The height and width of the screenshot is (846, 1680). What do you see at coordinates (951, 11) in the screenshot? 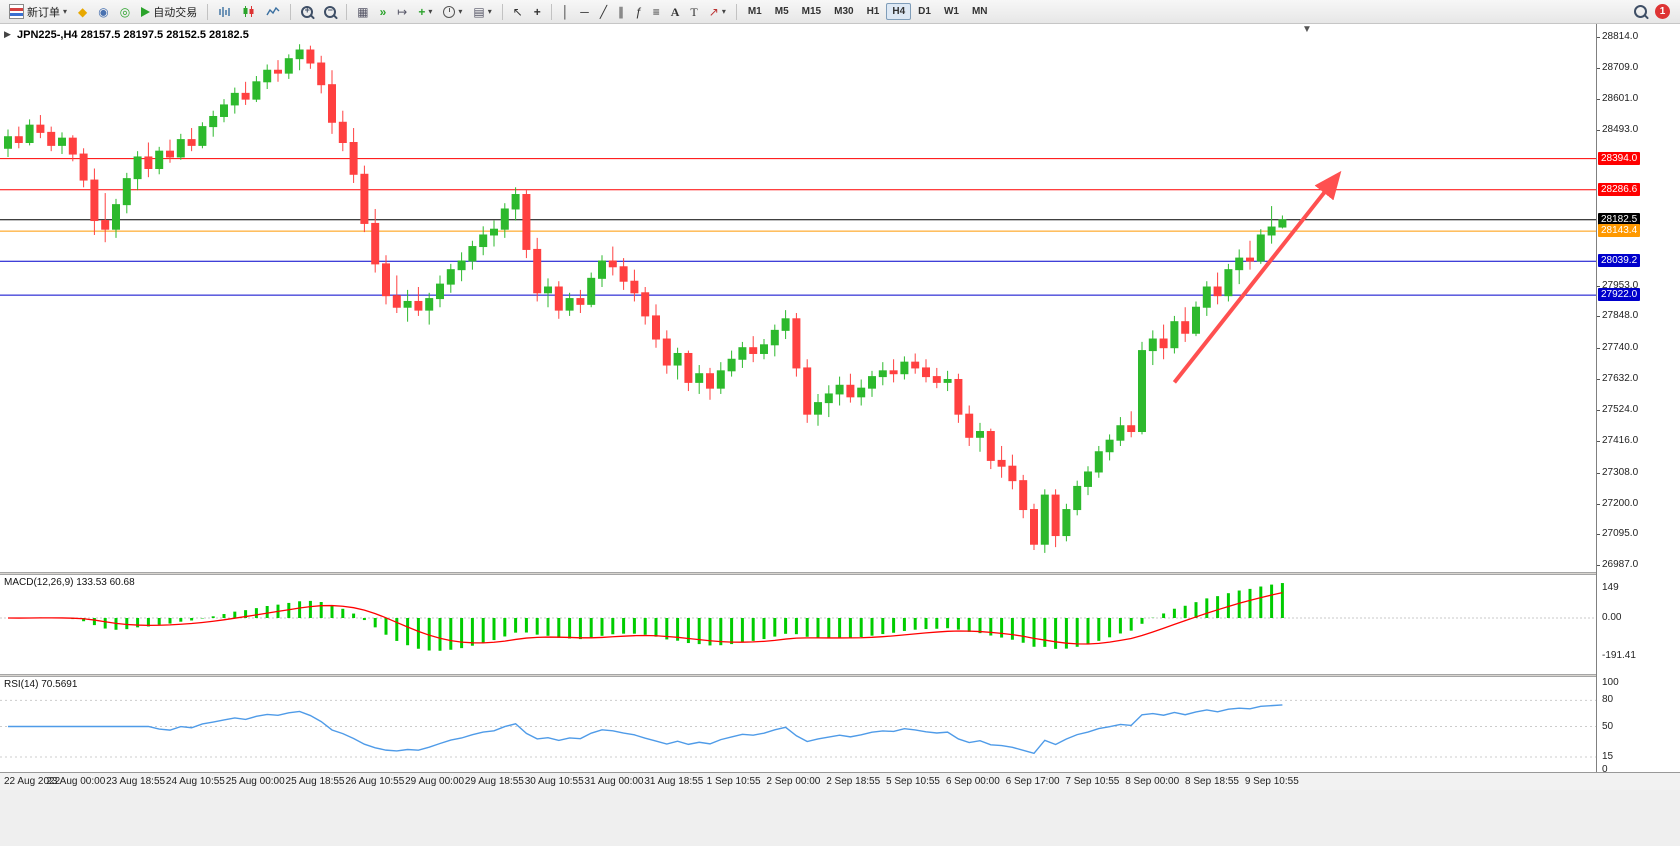
I see `timeframe-button-W1: W1` at bounding box center [951, 11].